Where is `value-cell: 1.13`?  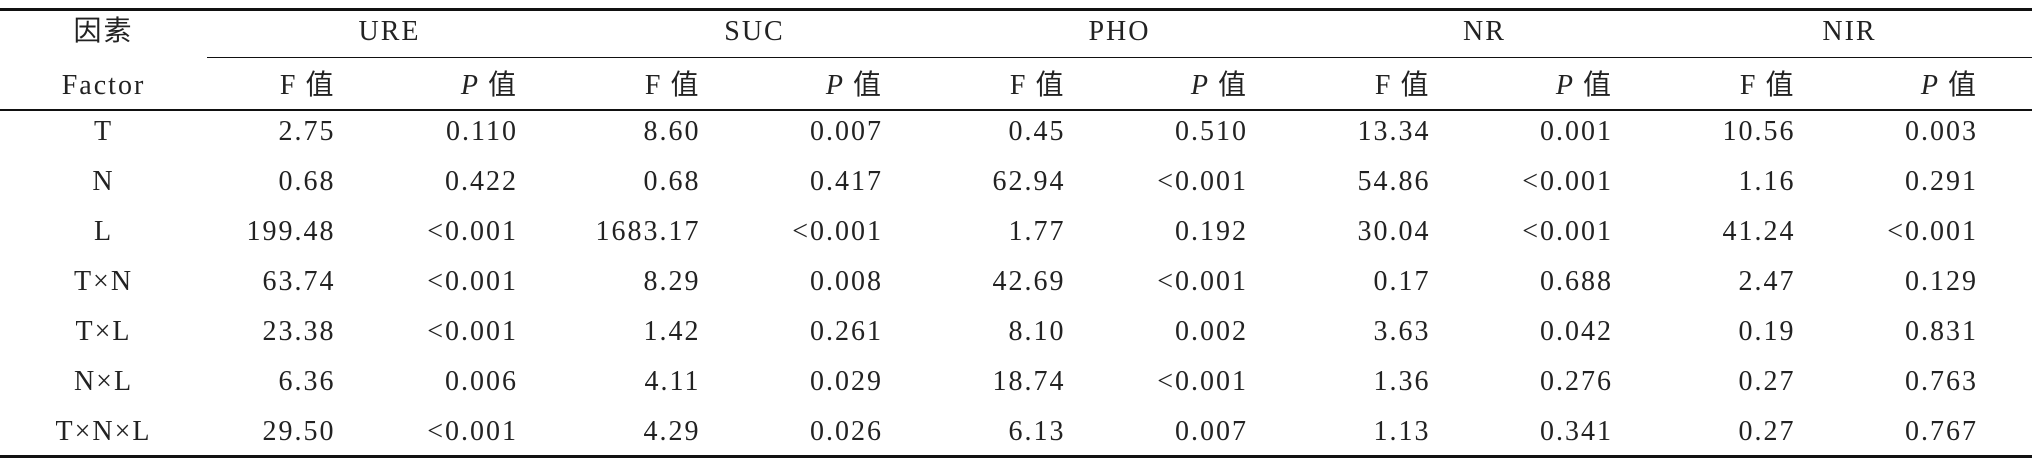 value-cell: 1.13 is located at coordinates (1402, 431).